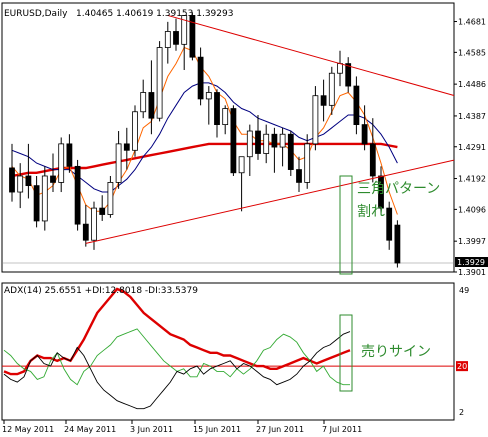 The height and width of the screenshot is (437, 488). I want to click on indicator-level-label: 20, so click(462, 366).